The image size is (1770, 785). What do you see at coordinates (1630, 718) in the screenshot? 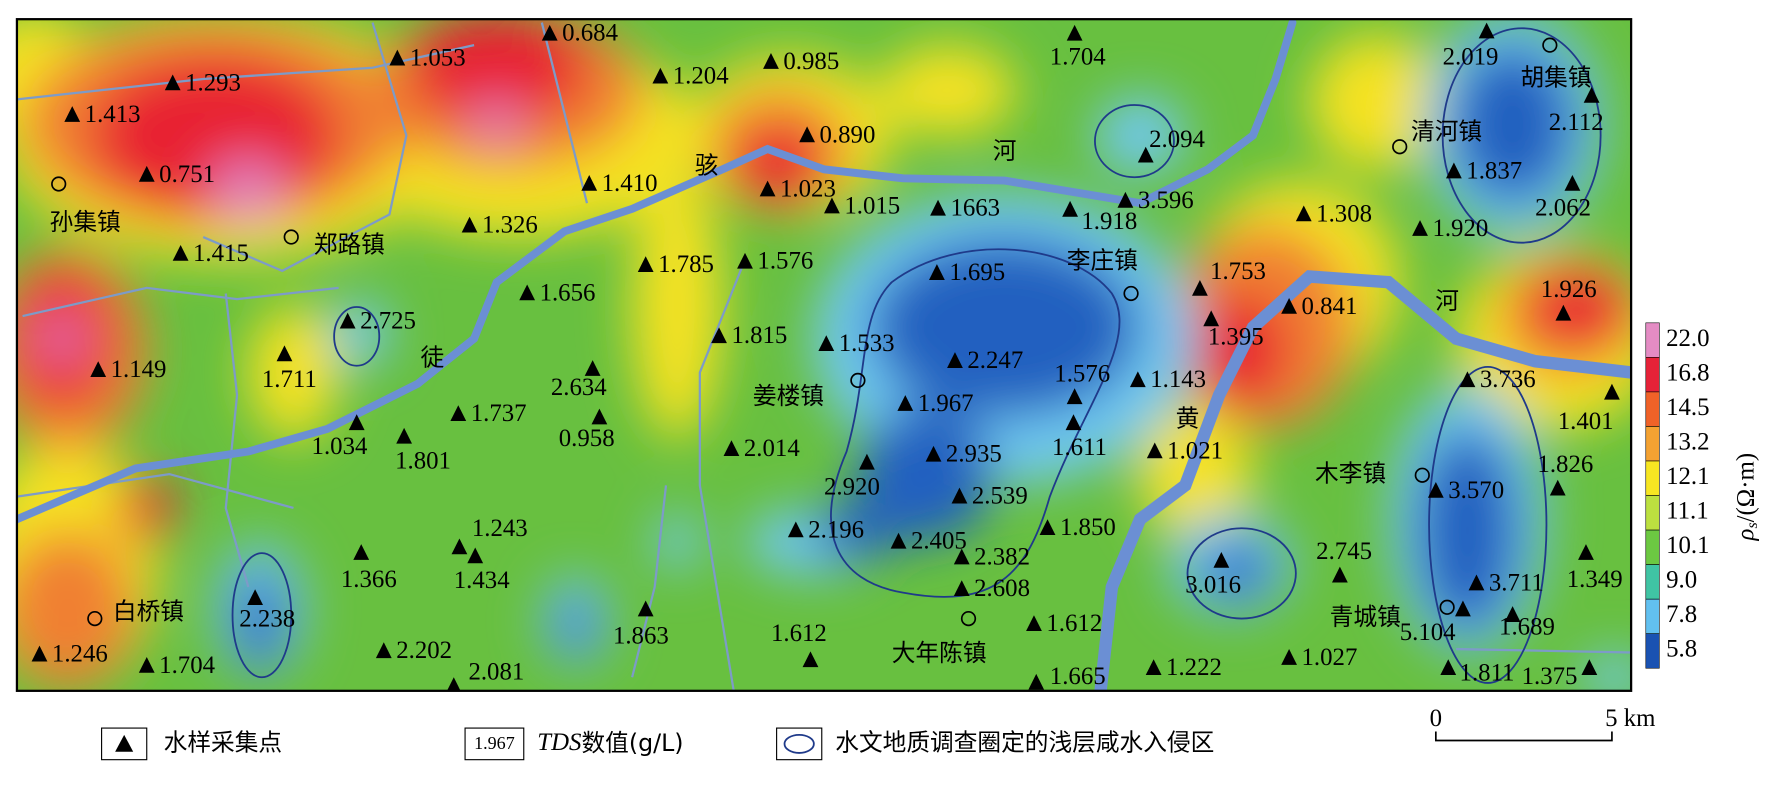
I see `scale-label: 5 km` at bounding box center [1630, 718].